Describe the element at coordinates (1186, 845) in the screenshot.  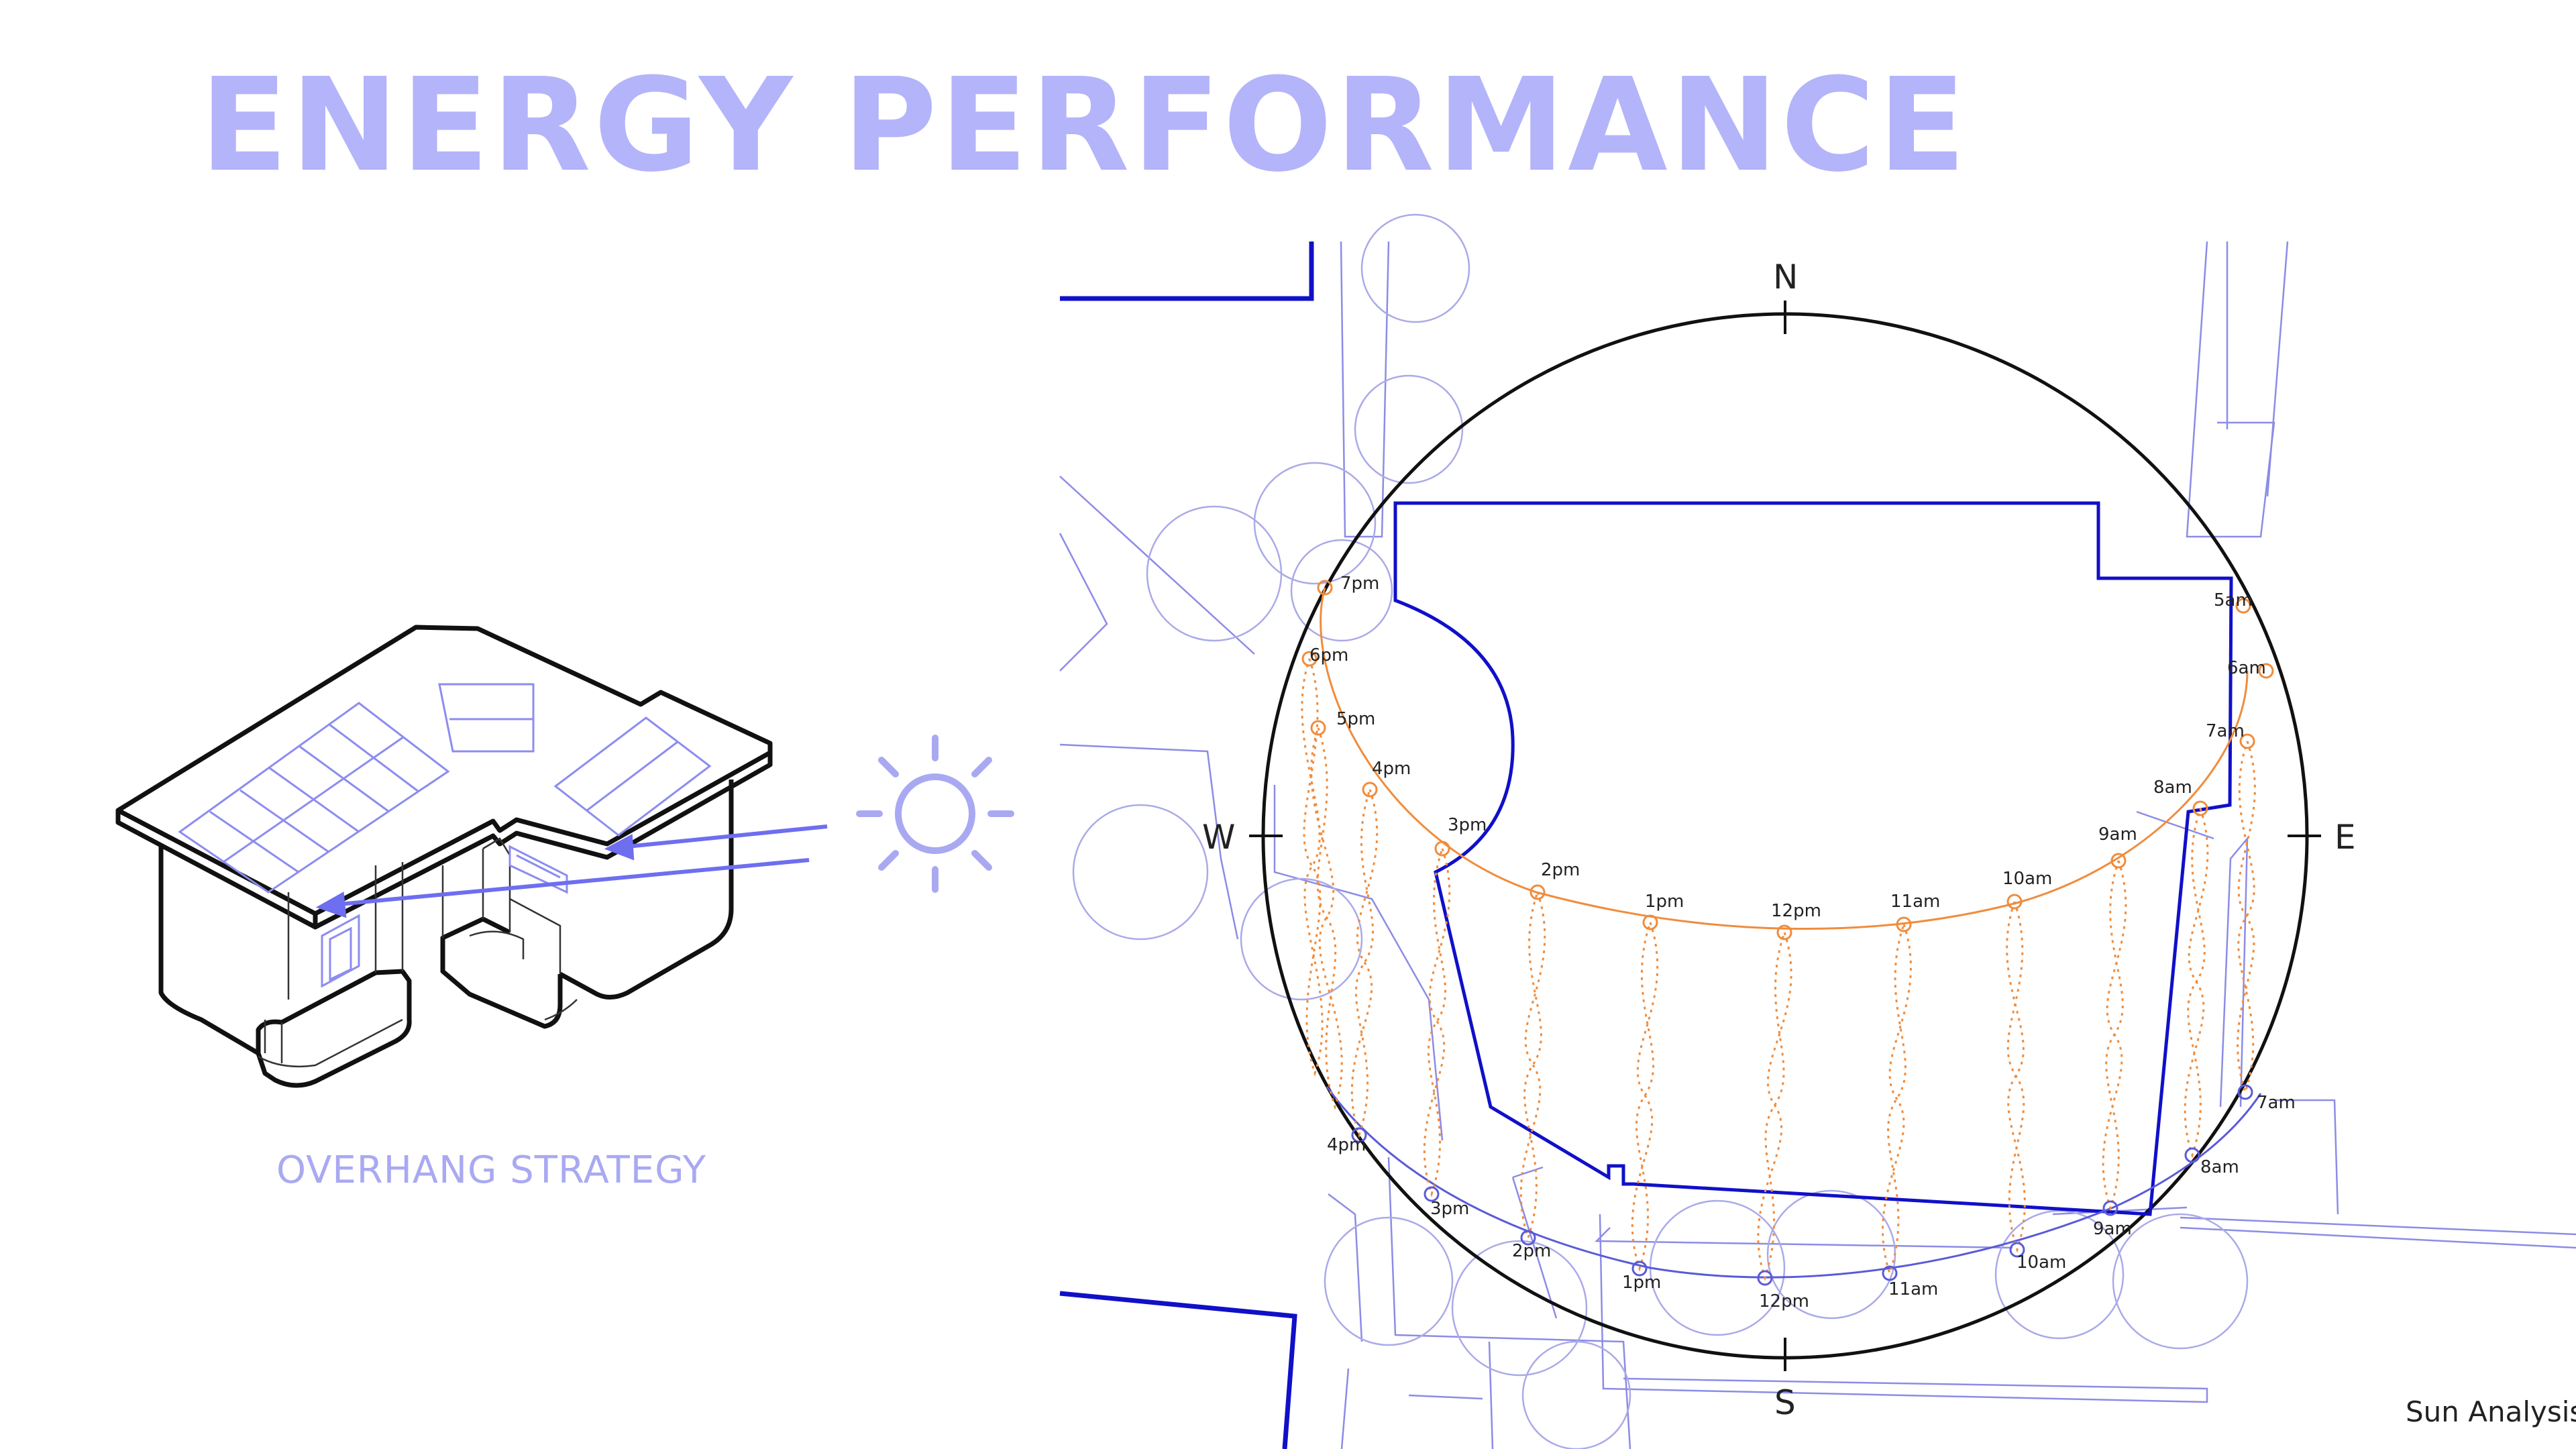
I see `site-boundary` at that location.